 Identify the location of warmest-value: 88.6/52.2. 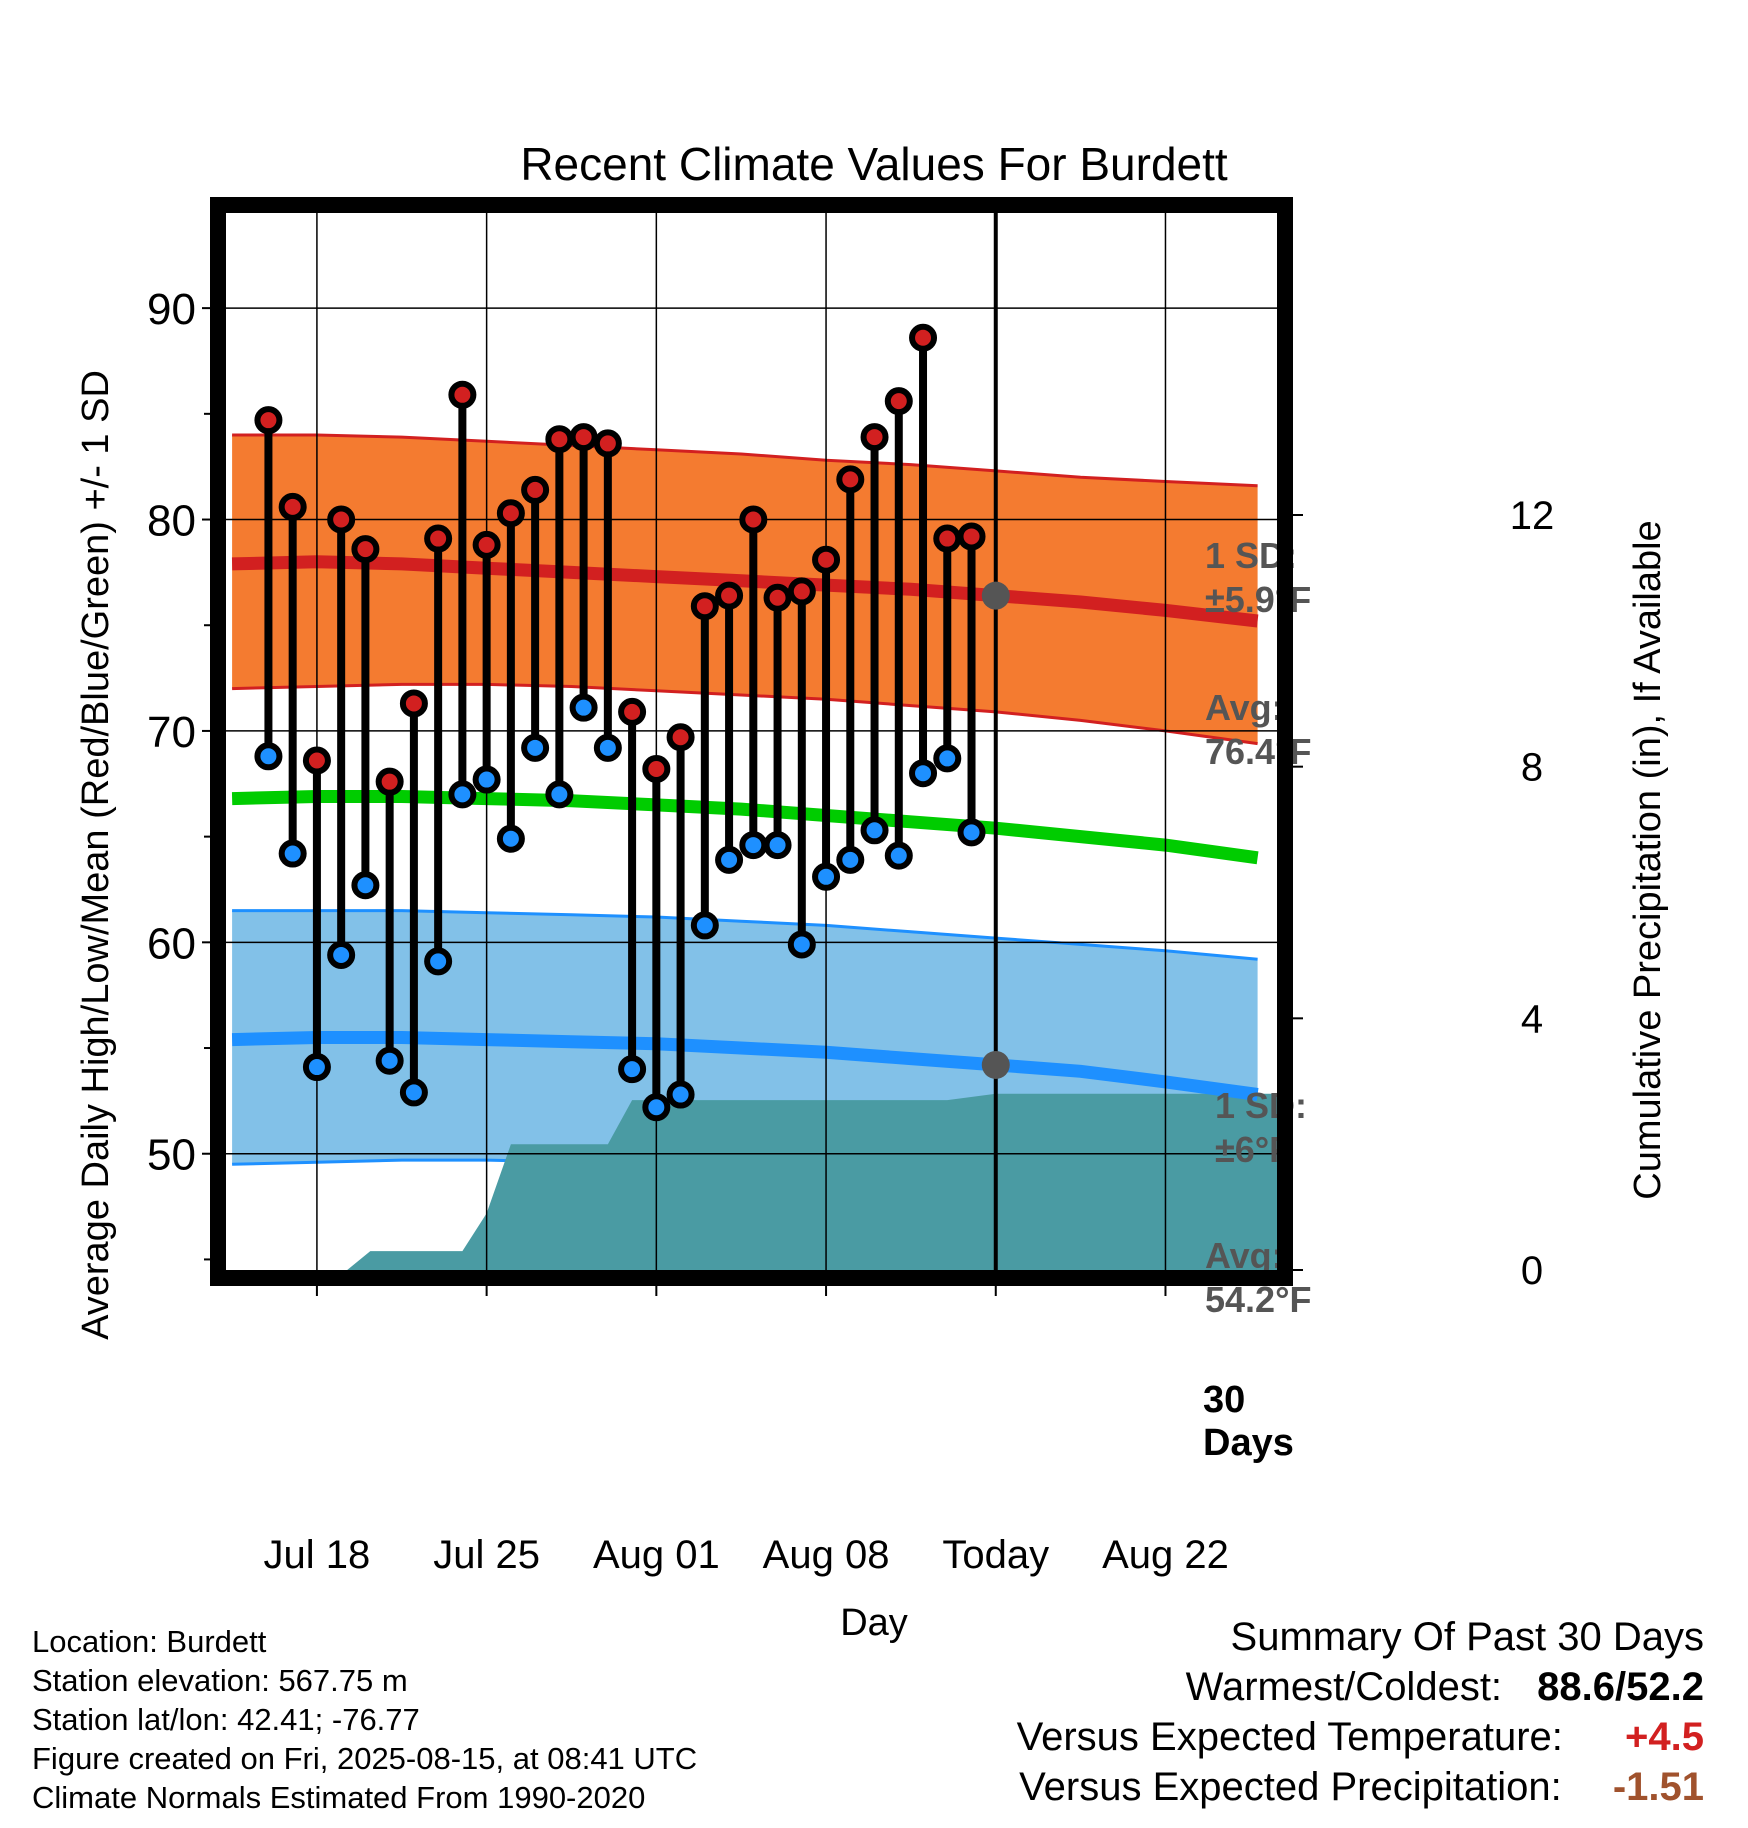
(1620, 1687).